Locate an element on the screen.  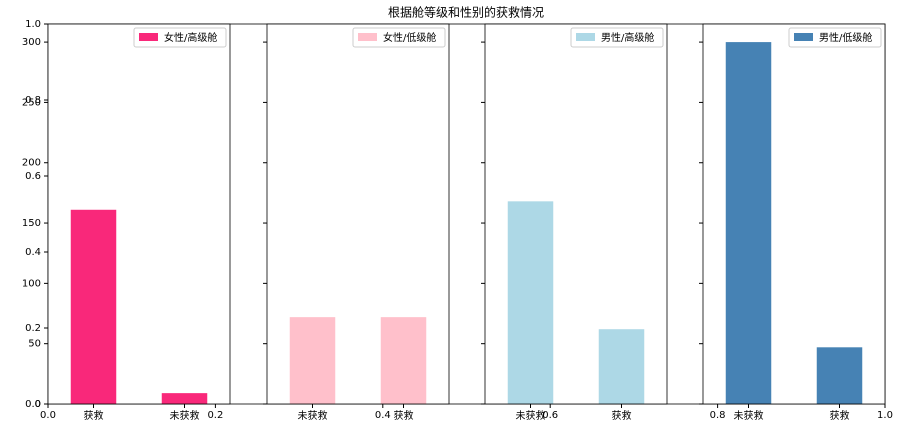
chart-title: 根据舱等级和性别的获救情况 is located at coordinates (466, 12).